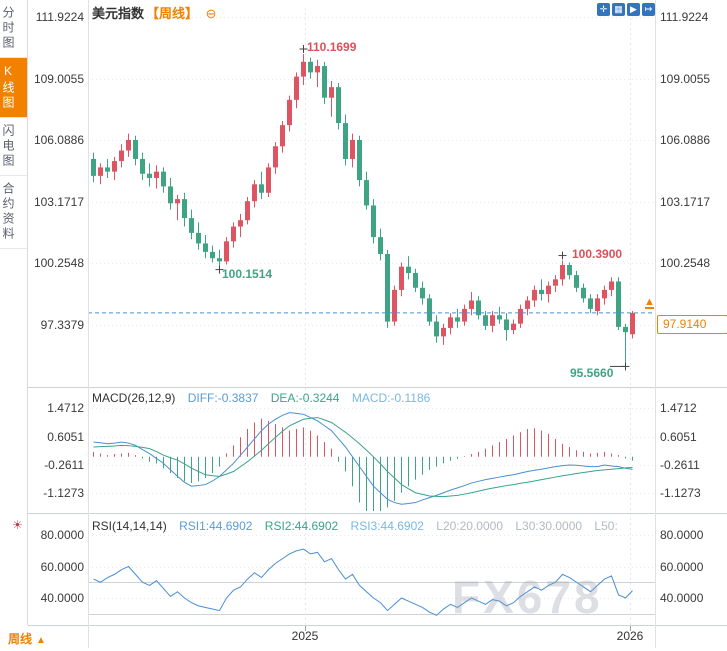  Describe the element at coordinates (13, 147) in the screenshot. I see `sidebar-item-lightning-chart: 闪电图` at that location.